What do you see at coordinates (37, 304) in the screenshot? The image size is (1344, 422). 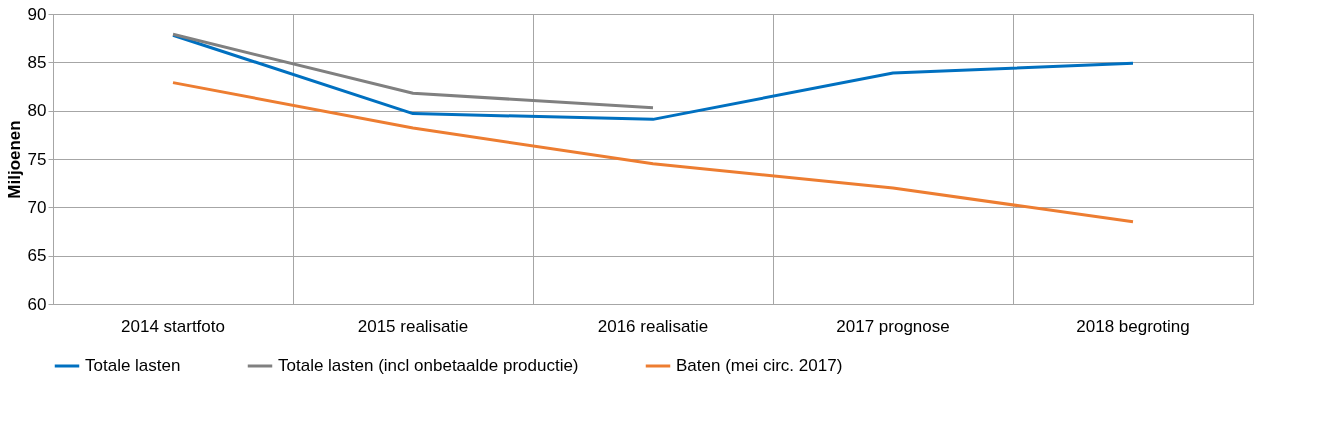 I see `y-tick-label: 60` at bounding box center [37, 304].